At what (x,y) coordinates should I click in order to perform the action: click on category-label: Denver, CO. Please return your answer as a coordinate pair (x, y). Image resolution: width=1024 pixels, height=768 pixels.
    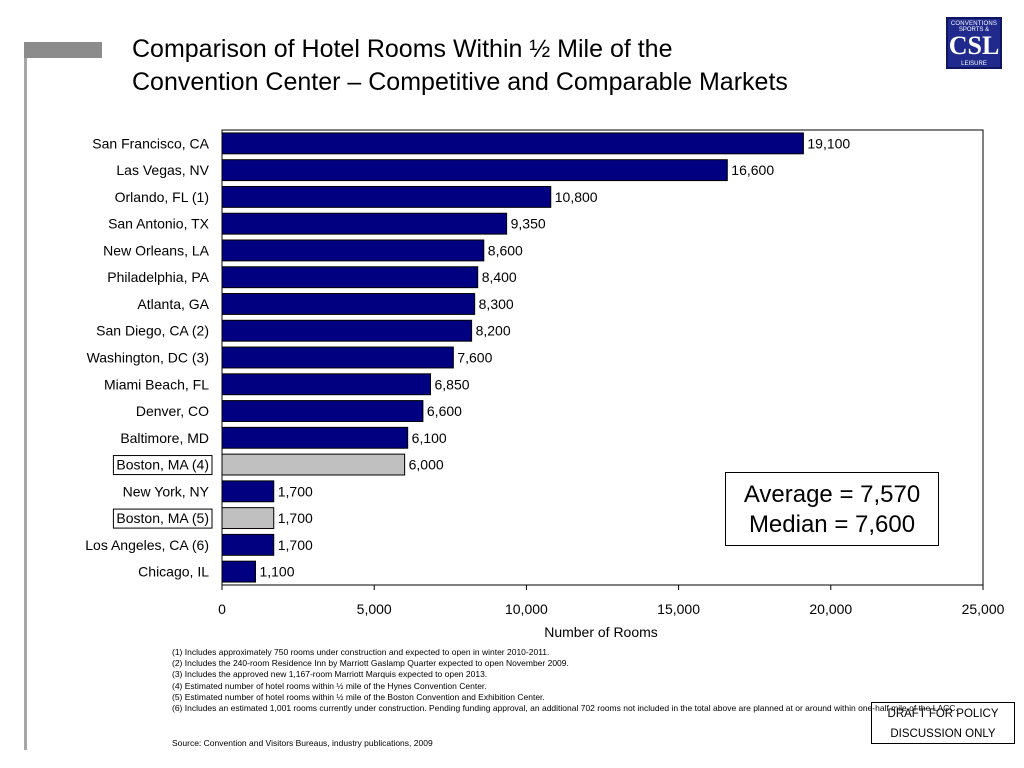
    Looking at the image, I should click on (172, 411).